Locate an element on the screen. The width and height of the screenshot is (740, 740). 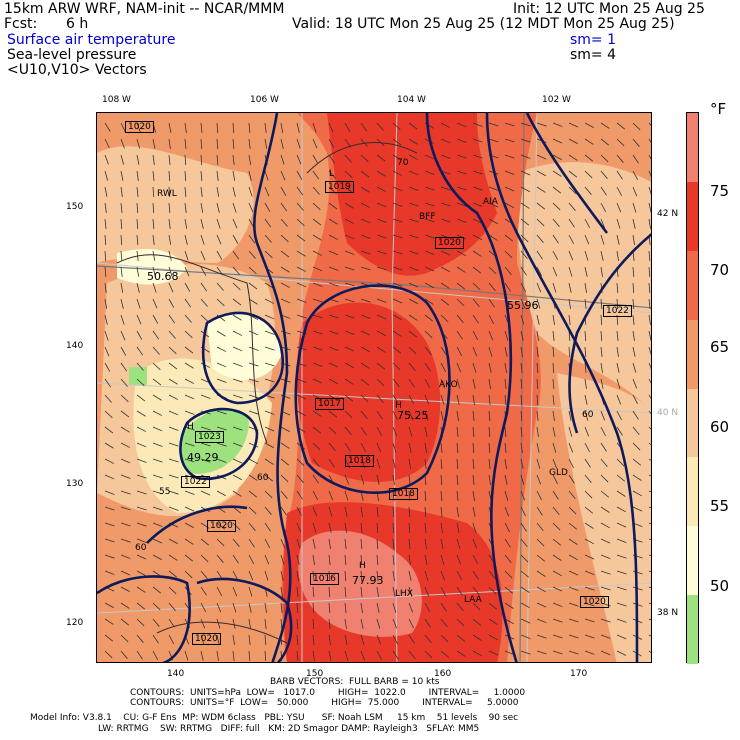
pressure-box-label: 1022 is located at coordinates (617, 311).